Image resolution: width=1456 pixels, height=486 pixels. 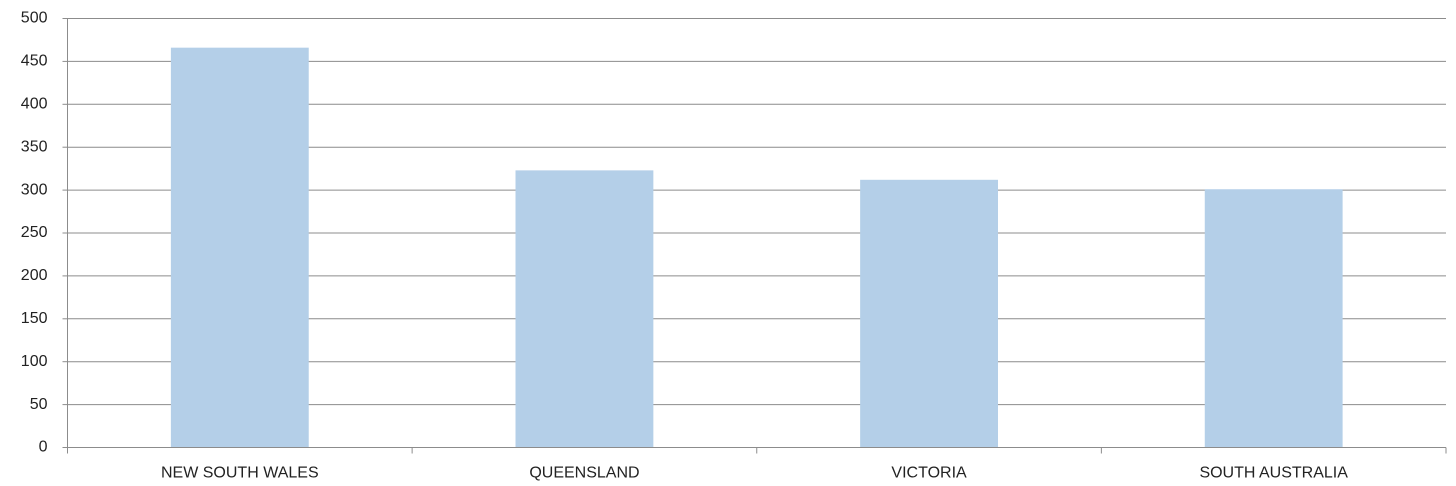 What do you see at coordinates (1273, 473) in the screenshot?
I see `x-tick-label: SOUTH AUSTRALIA` at bounding box center [1273, 473].